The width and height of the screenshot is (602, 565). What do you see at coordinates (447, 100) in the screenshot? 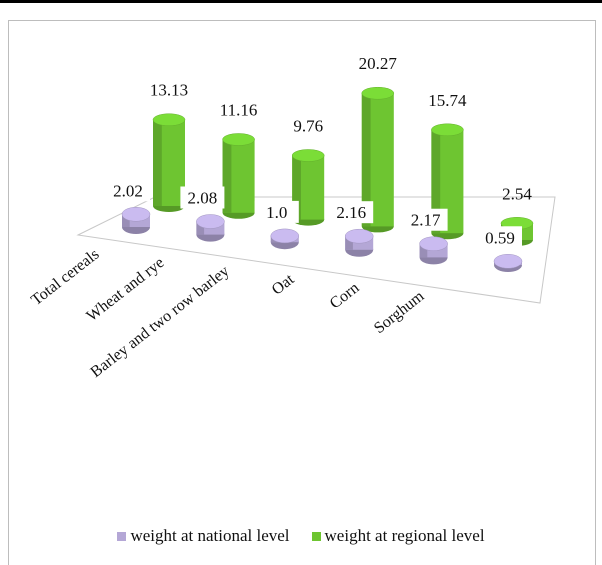
I see `data-label-regional-4: 15.74` at bounding box center [447, 100].